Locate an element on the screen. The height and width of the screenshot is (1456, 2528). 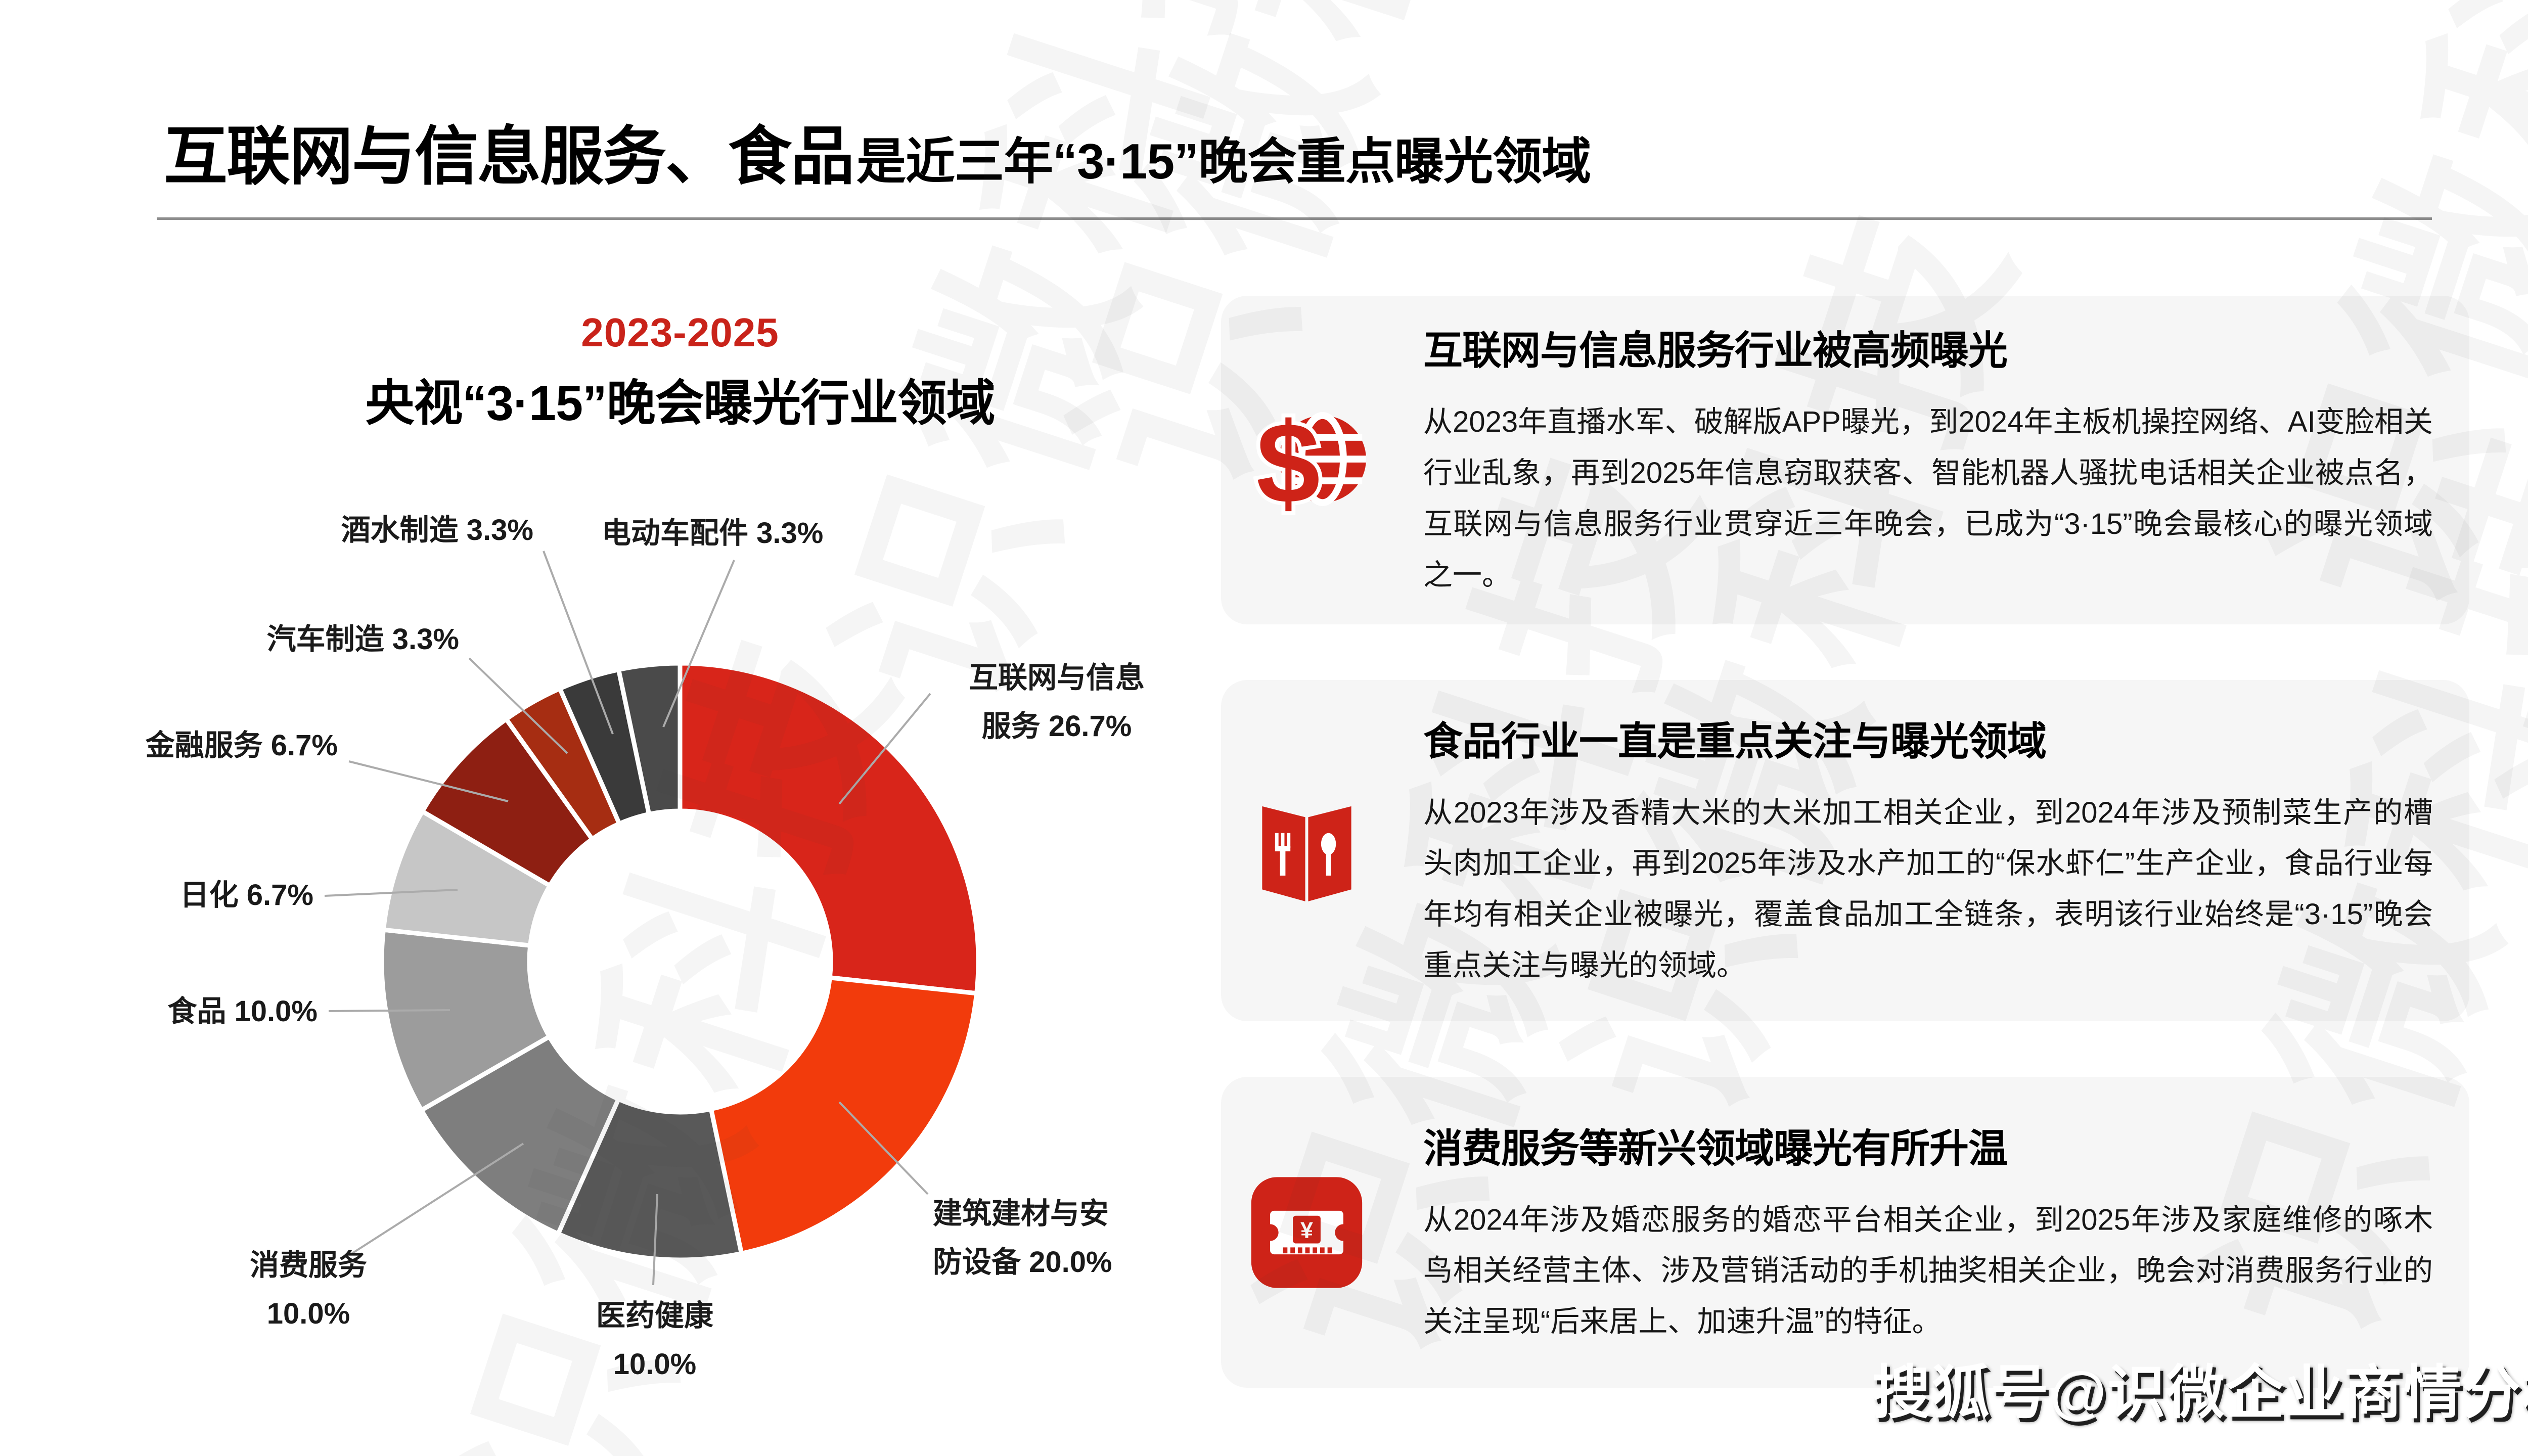
chart-title-block: 2023-2025 央视“3·15”晚会曝光行业领域 is located at coordinates (680, 371).